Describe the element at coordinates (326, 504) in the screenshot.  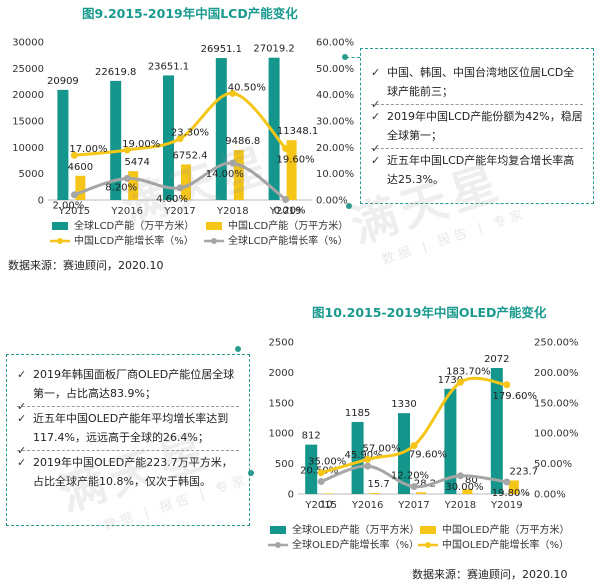
I see `bar-data-label: 10` at that location.